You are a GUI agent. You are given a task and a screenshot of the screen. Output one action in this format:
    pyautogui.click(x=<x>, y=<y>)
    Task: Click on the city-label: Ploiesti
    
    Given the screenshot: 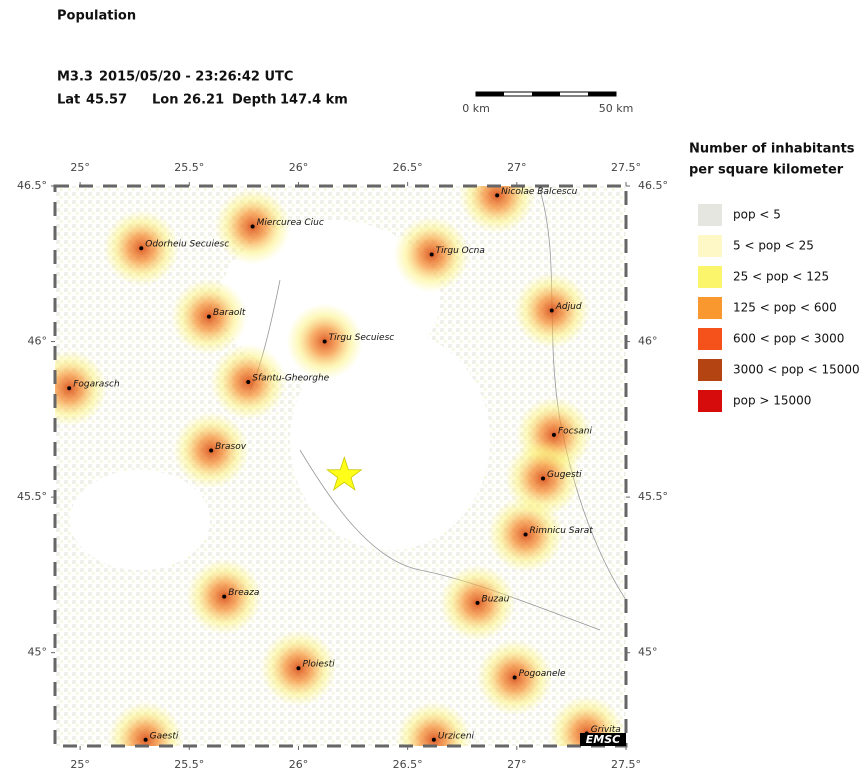 What is the action you would take?
    pyautogui.click(x=318, y=665)
    